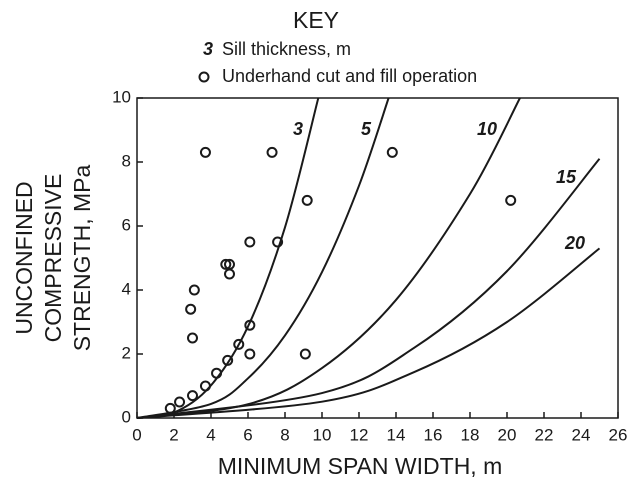  Describe the element at coordinates (173, 434) in the screenshot. I see `x-tick-label: 2` at that location.